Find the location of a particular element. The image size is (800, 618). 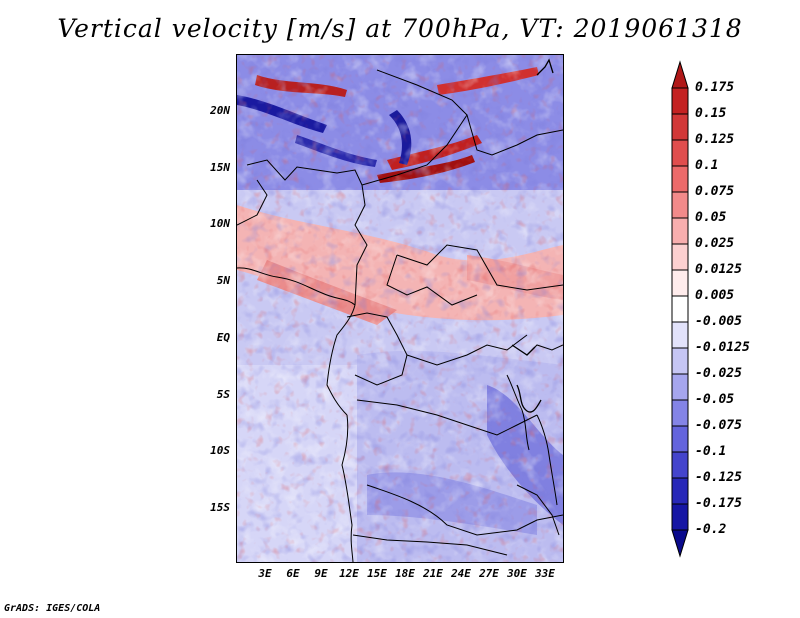

lat-label-5n: 5N is located at coordinates (223, 280).